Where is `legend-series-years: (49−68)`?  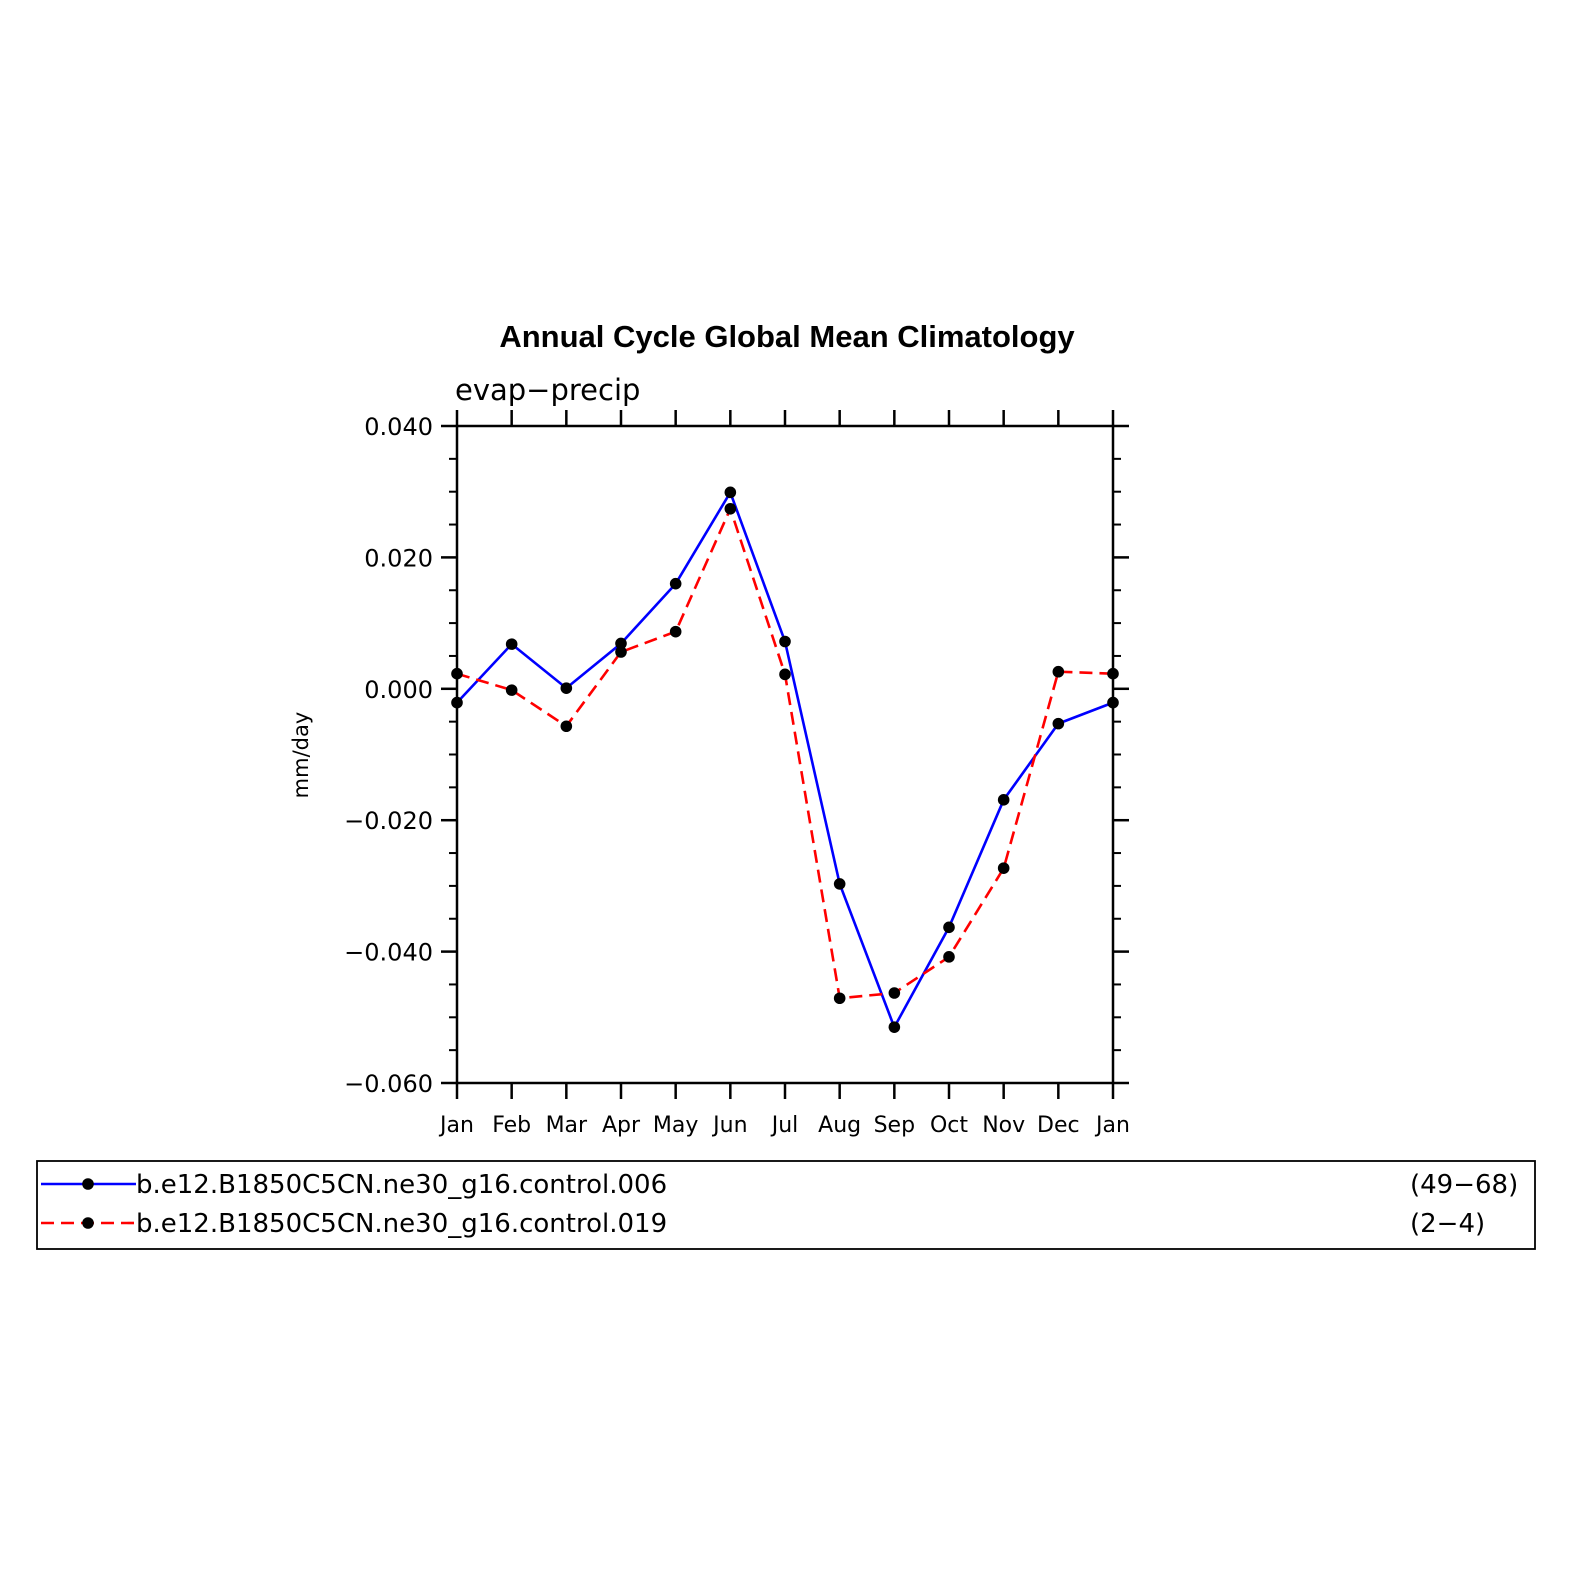
legend-series-years: (49−68) is located at coordinates (1464, 1185).